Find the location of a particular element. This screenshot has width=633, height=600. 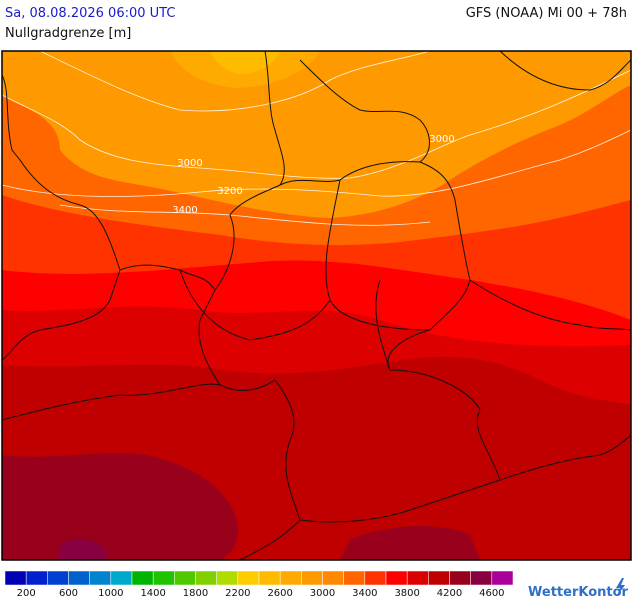

legend-tick-label: 4600 is located at coordinates (491, 593).